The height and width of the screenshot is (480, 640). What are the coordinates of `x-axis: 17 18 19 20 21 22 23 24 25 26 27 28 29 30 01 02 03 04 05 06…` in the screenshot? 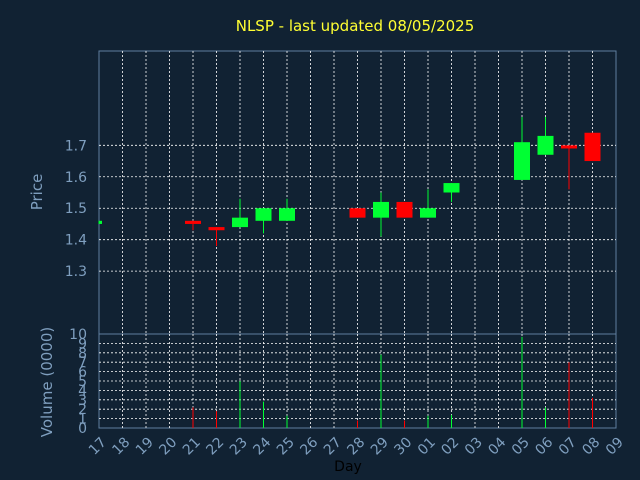 It's located at (356, 446).